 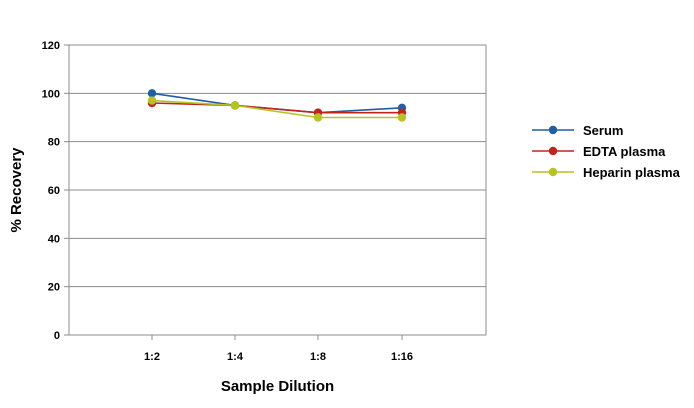 What do you see at coordinates (51, 46) in the screenshot?
I see `y-tick-label: 120` at bounding box center [51, 46].